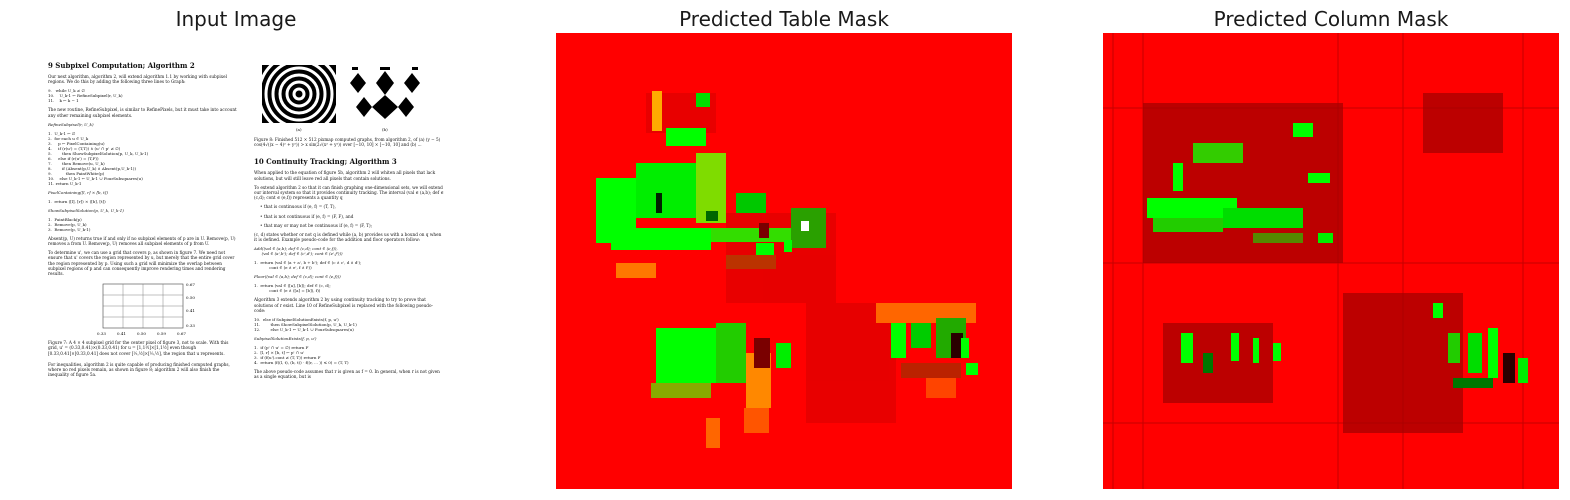  I want to click on show-subpixel-header: ShowSubpixelSolution(p, U_k, U_k-1), so click(86, 210).